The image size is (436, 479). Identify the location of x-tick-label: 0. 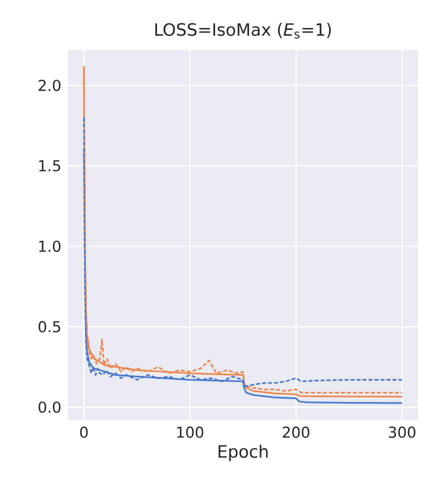
(84, 432).